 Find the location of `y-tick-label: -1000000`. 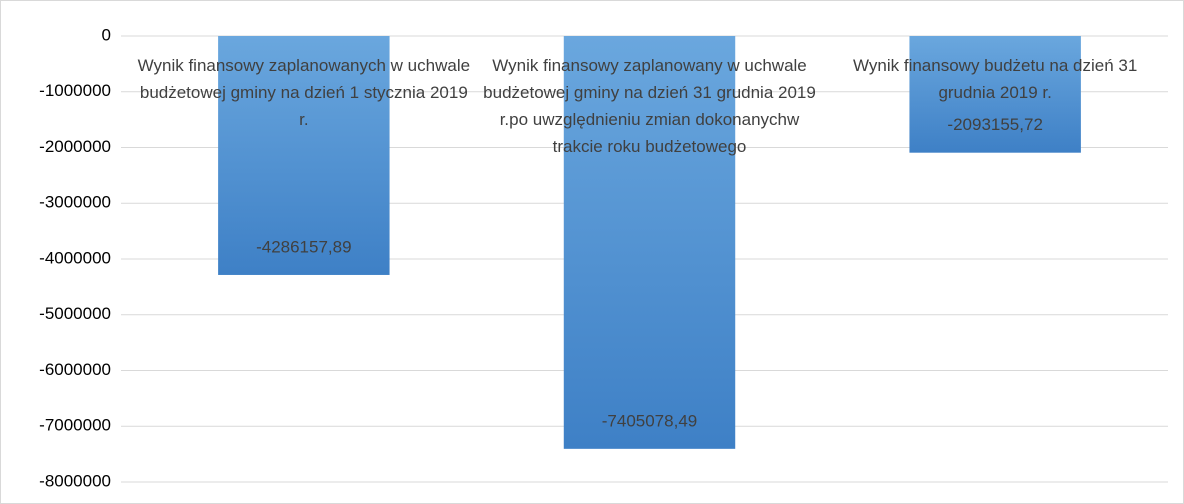

y-tick-label: -1000000 is located at coordinates (75, 90).